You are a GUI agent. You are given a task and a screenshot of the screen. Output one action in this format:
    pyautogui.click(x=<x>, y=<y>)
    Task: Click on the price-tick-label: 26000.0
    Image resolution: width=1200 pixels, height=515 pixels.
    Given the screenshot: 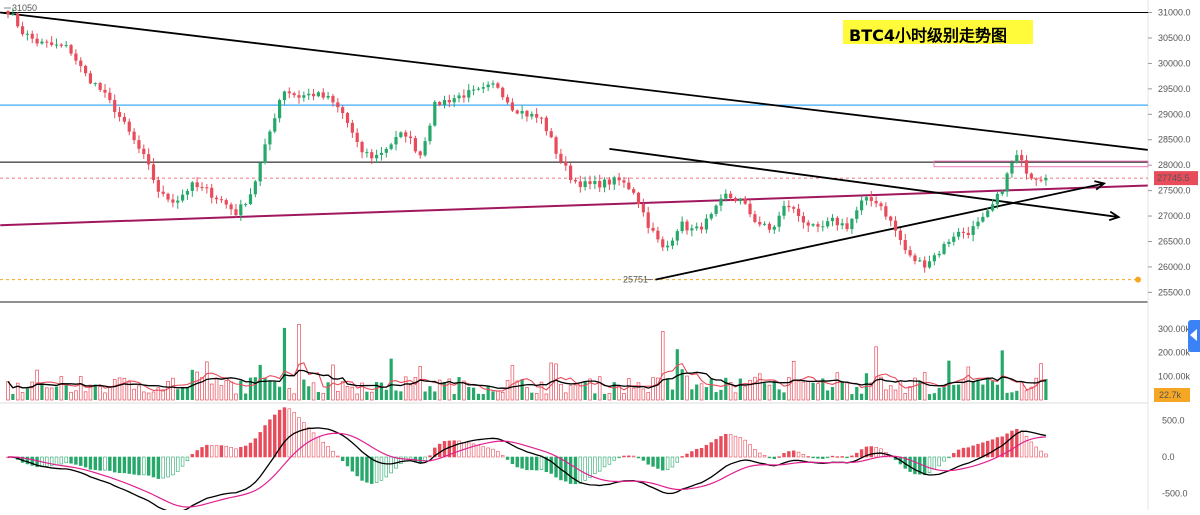 What is the action you would take?
    pyautogui.click(x=1174, y=267)
    